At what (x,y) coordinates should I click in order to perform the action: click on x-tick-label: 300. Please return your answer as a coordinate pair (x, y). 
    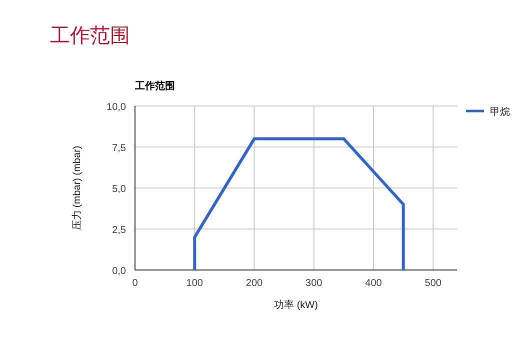
    Looking at the image, I should click on (314, 283).